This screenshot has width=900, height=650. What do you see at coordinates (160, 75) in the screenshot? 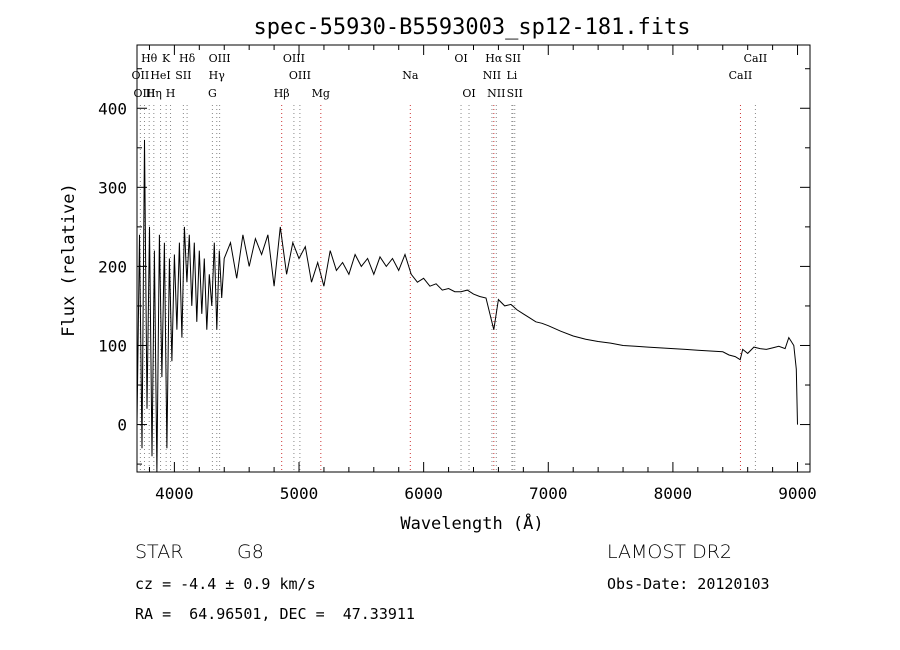
I see `spectral-line-label-4: HeI` at bounding box center [160, 75].